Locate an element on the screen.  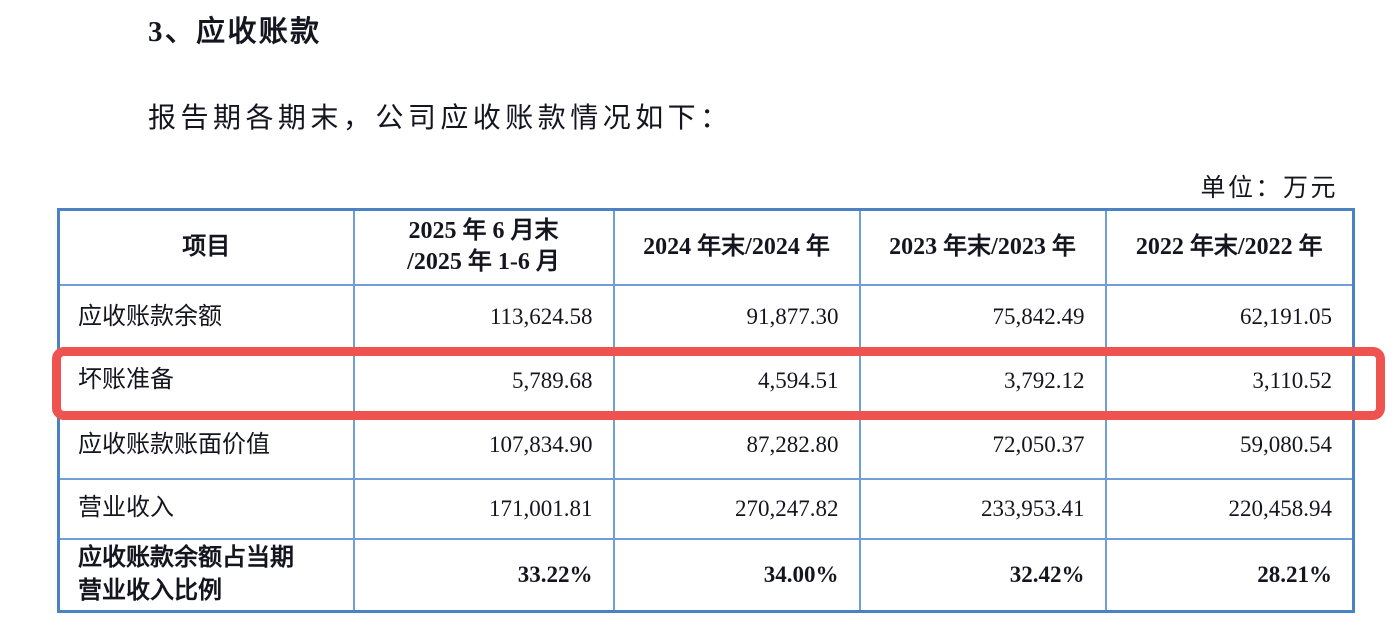
cell-value: 171,001.81 is located at coordinates (483, 508).